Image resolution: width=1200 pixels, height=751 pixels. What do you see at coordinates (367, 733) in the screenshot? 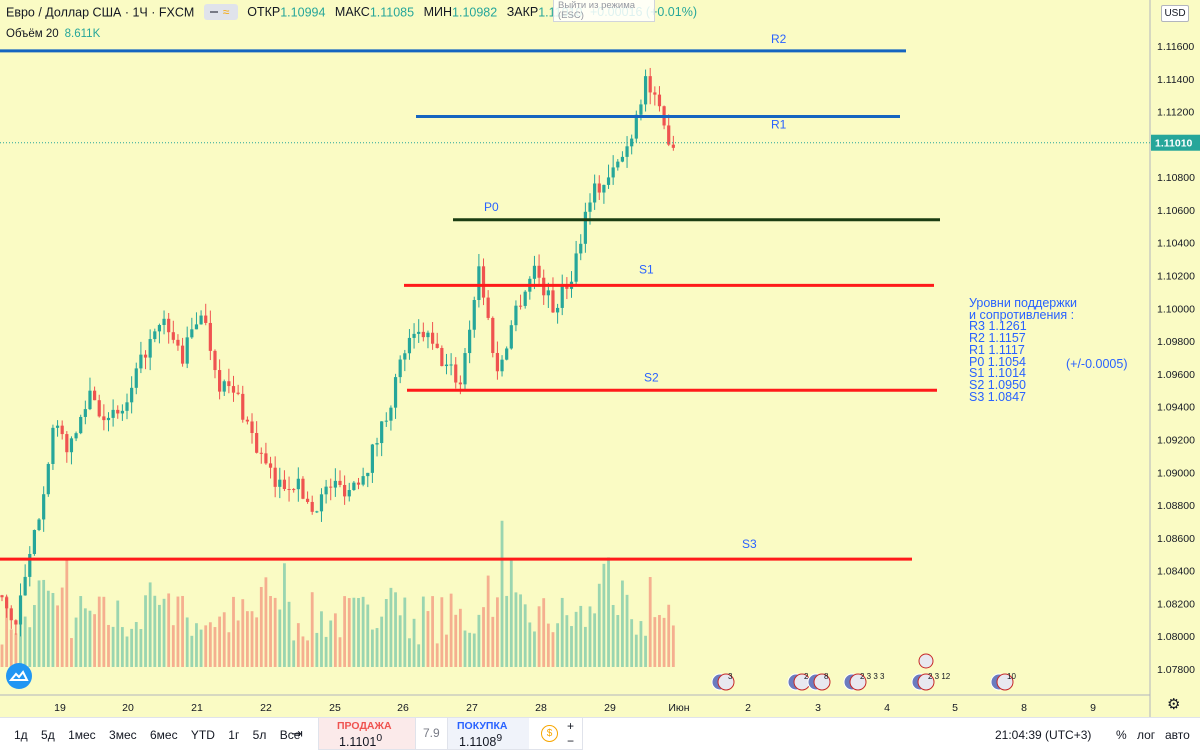
I see `sell-button` at bounding box center [367, 733].